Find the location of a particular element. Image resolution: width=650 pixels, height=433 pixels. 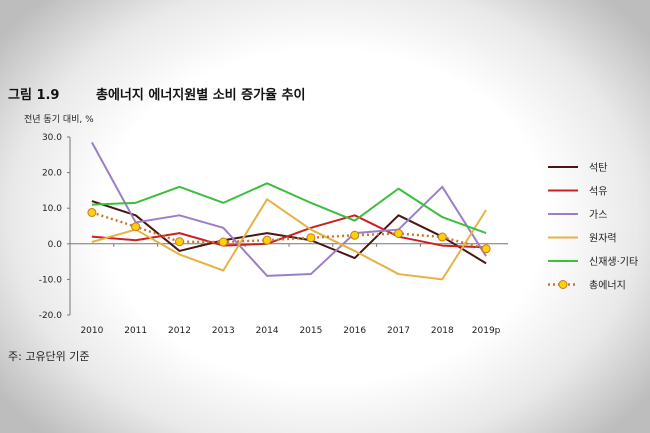

x-tick-label: 2017 is located at coordinates (398, 331).